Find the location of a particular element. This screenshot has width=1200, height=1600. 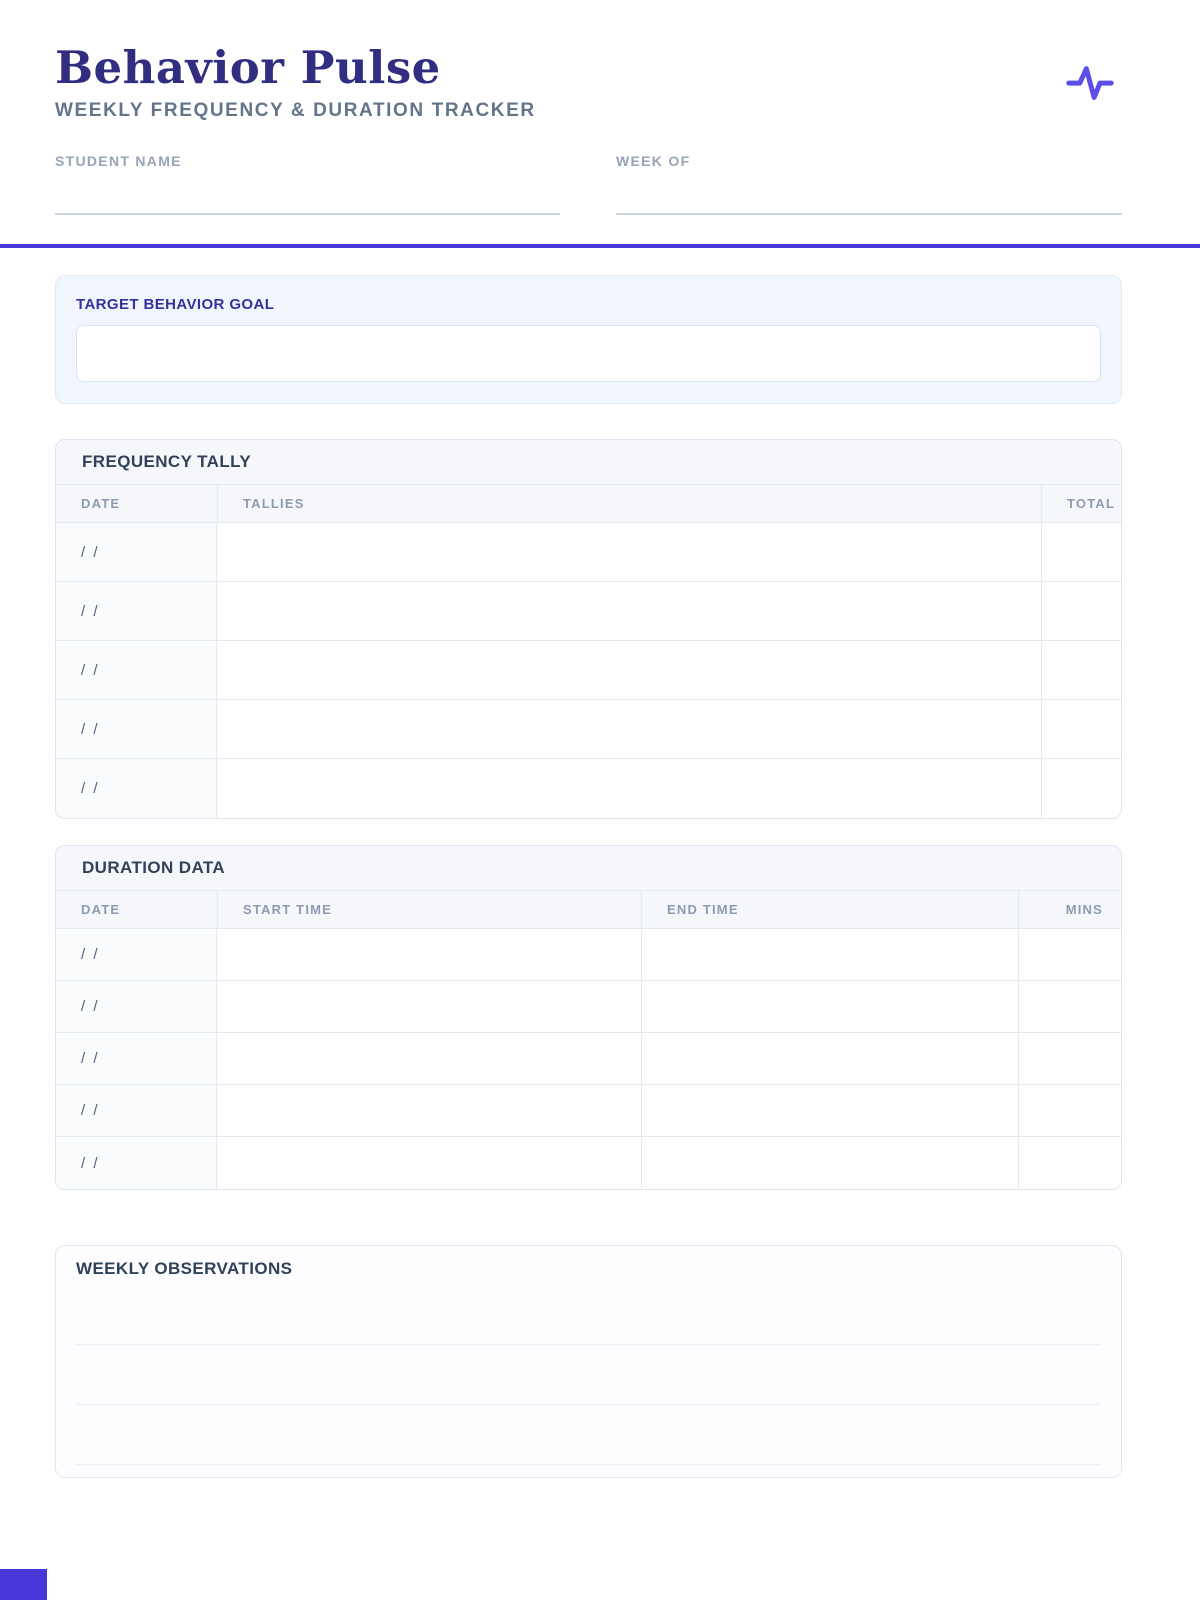

frequency-tally-title: FREQUENCY TALLY is located at coordinates (167, 462).